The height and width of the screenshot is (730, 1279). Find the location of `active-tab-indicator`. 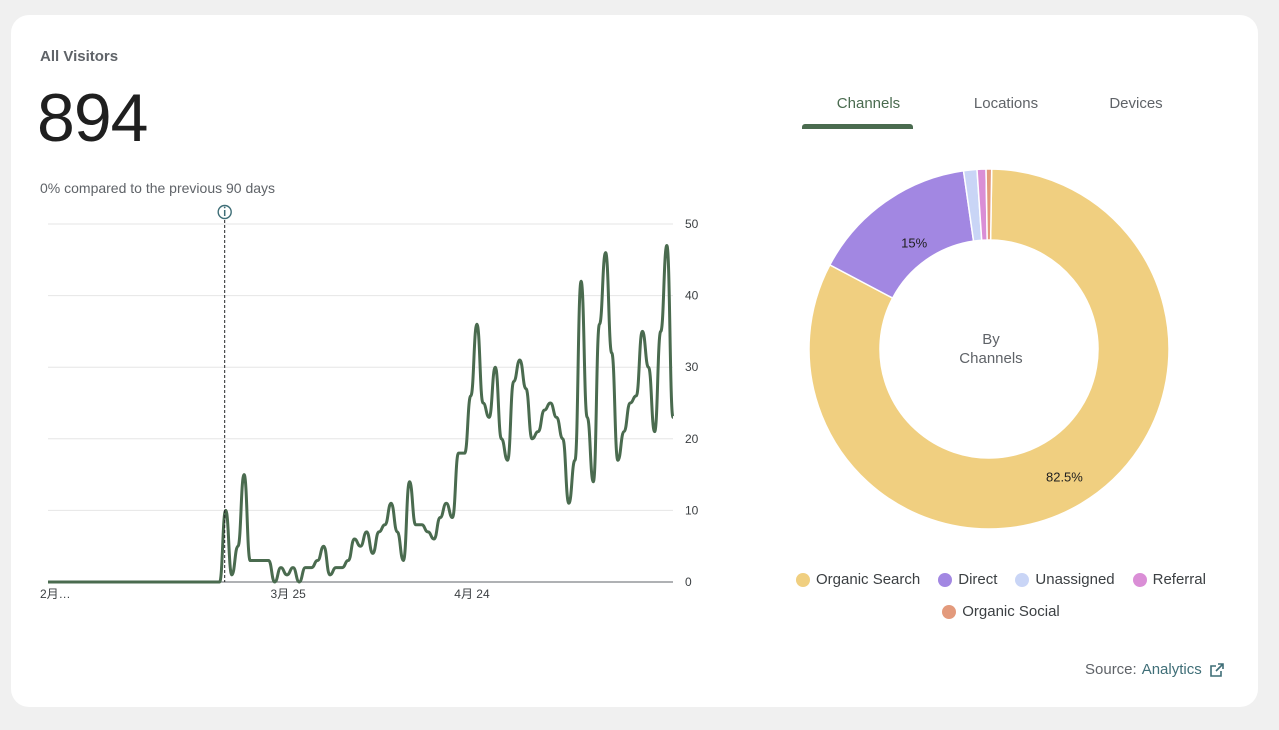

active-tab-indicator is located at coordinates (857, 126).